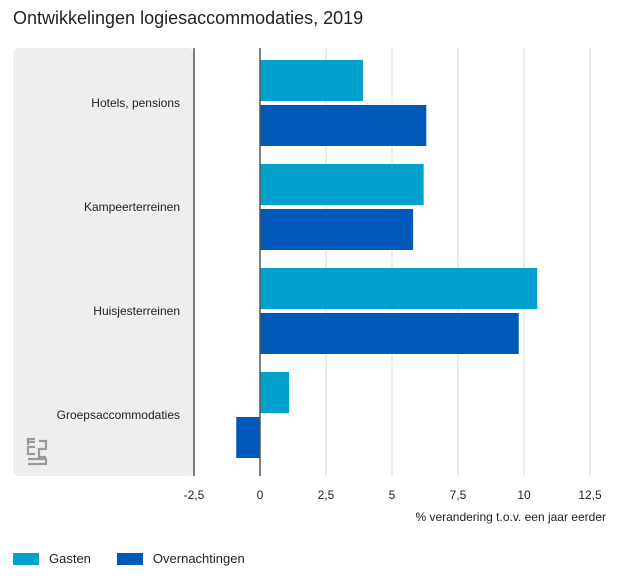 The height and width of the screenshot is (585, 638). Describe the element at coordinates (132, 207) in the screenshot. I see `category-label: Kampeerterreinen` at that location.